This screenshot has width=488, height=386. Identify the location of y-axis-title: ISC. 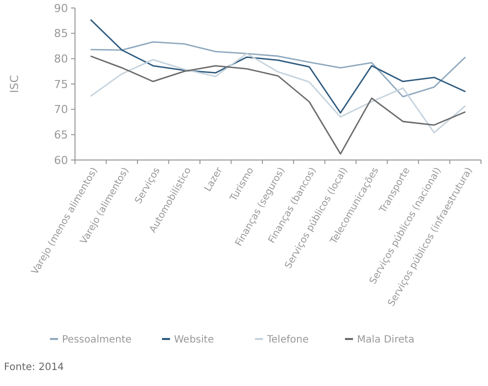
(14, 83).